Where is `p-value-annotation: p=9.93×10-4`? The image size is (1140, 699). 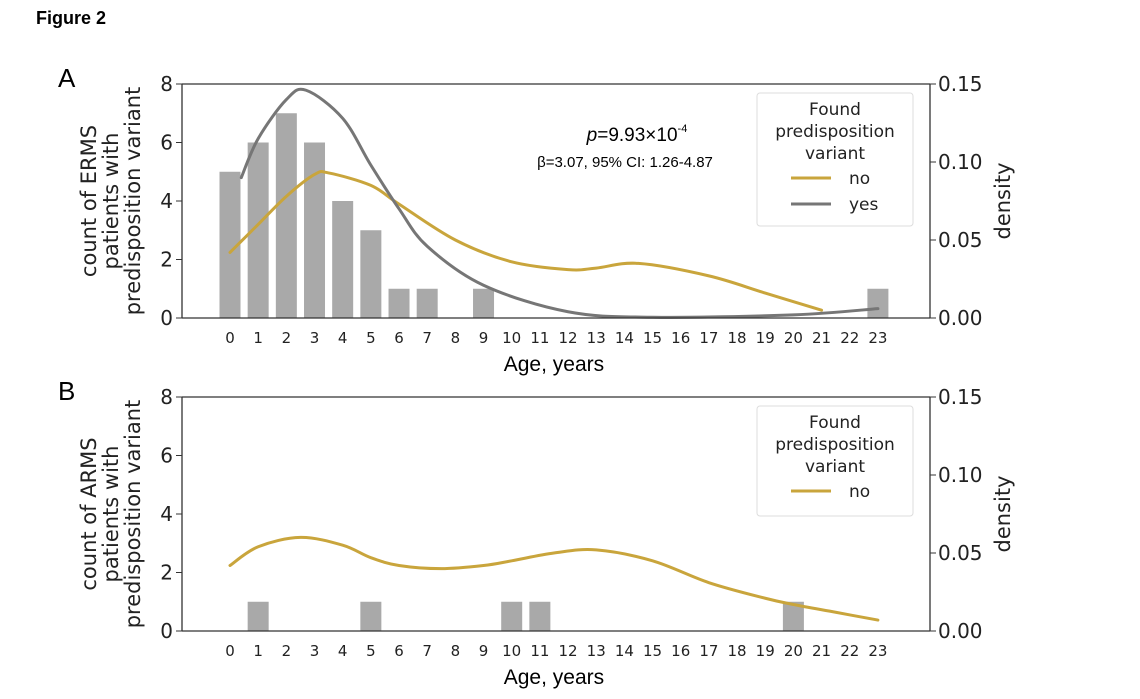
p-value-annotation: p=9.93×10-4 is located at coordinates (637, 134).